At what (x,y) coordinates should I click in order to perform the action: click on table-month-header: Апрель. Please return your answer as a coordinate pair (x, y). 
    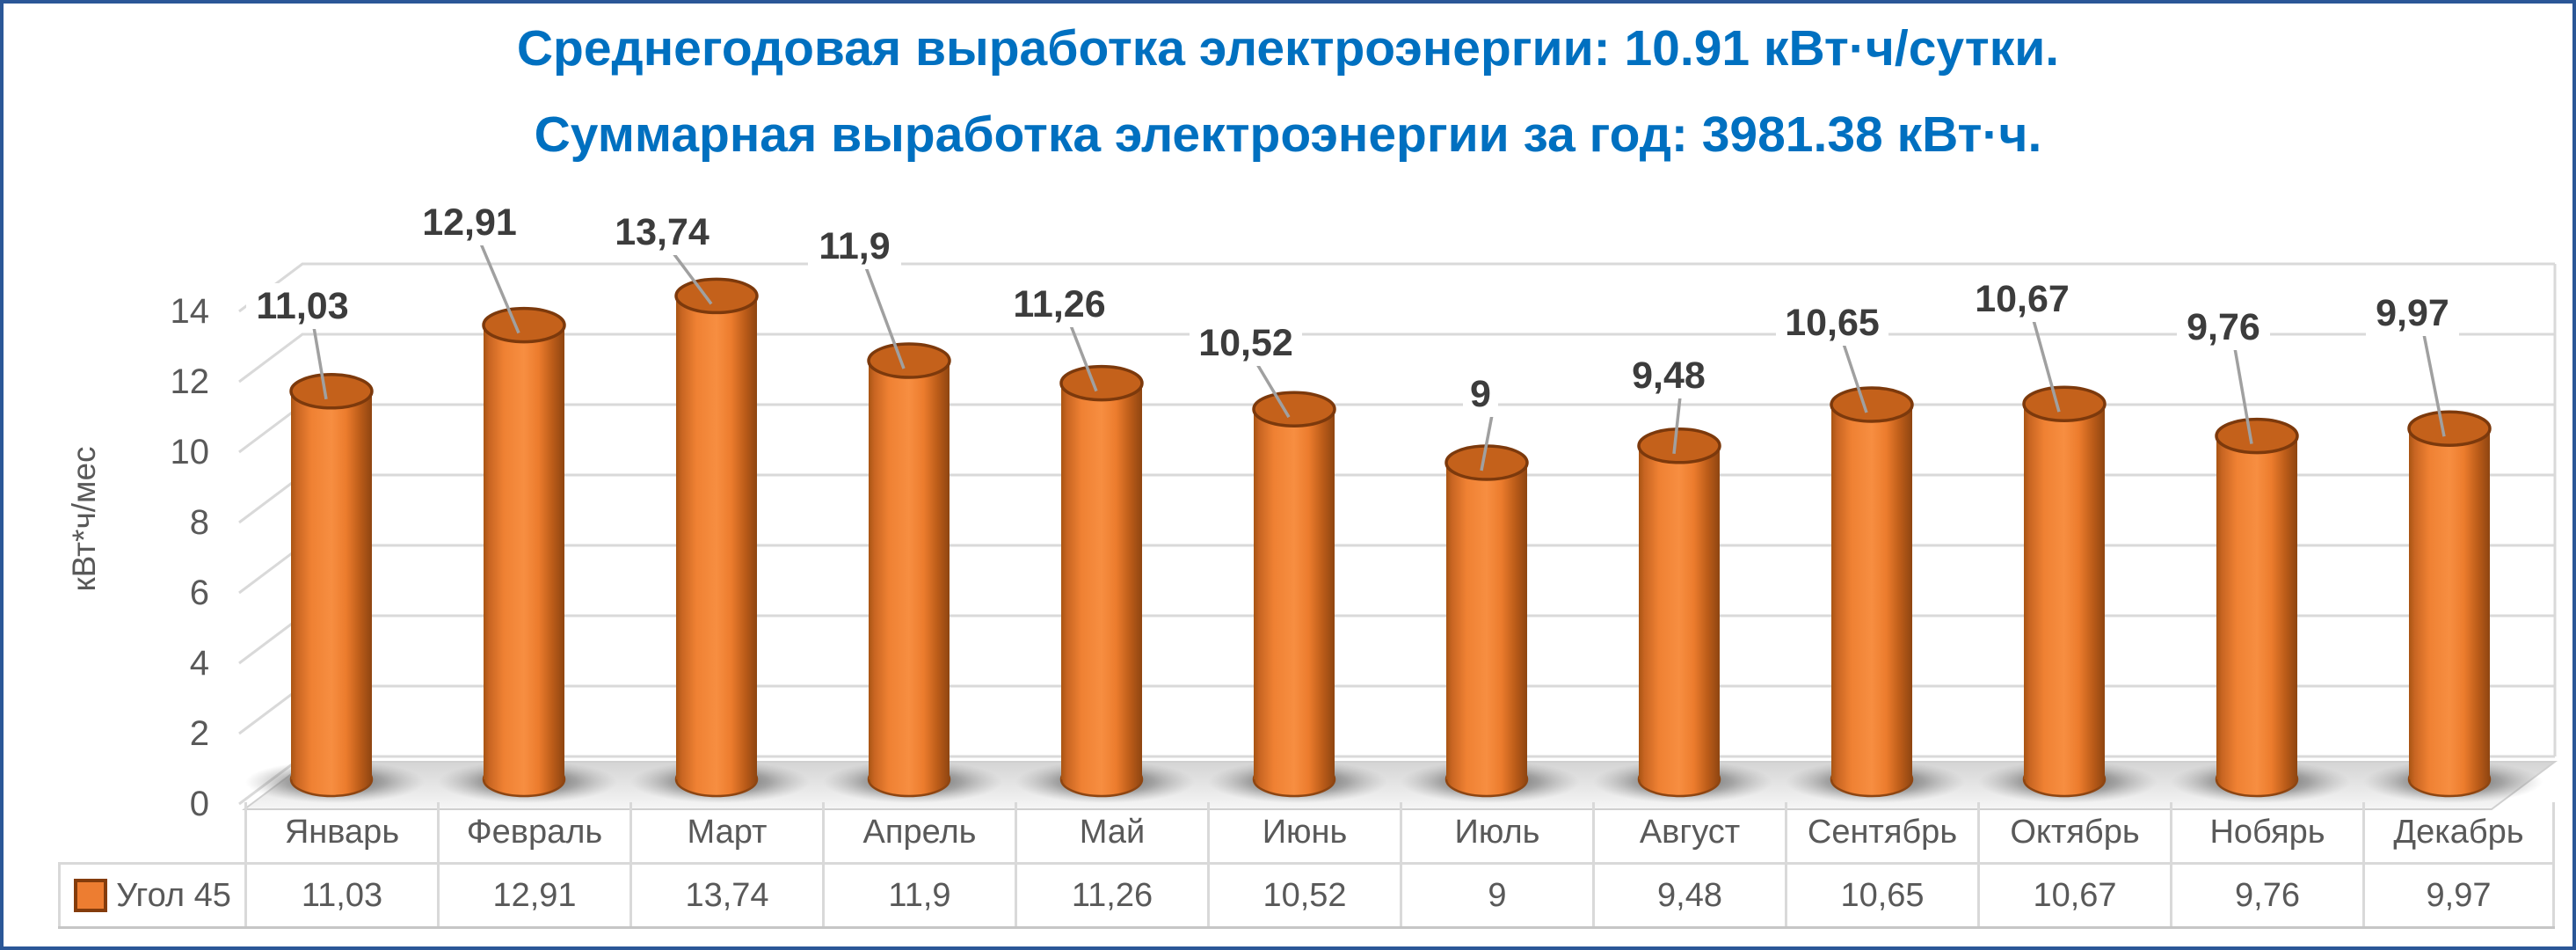
    Looking at the image, I should click on (918, 832).